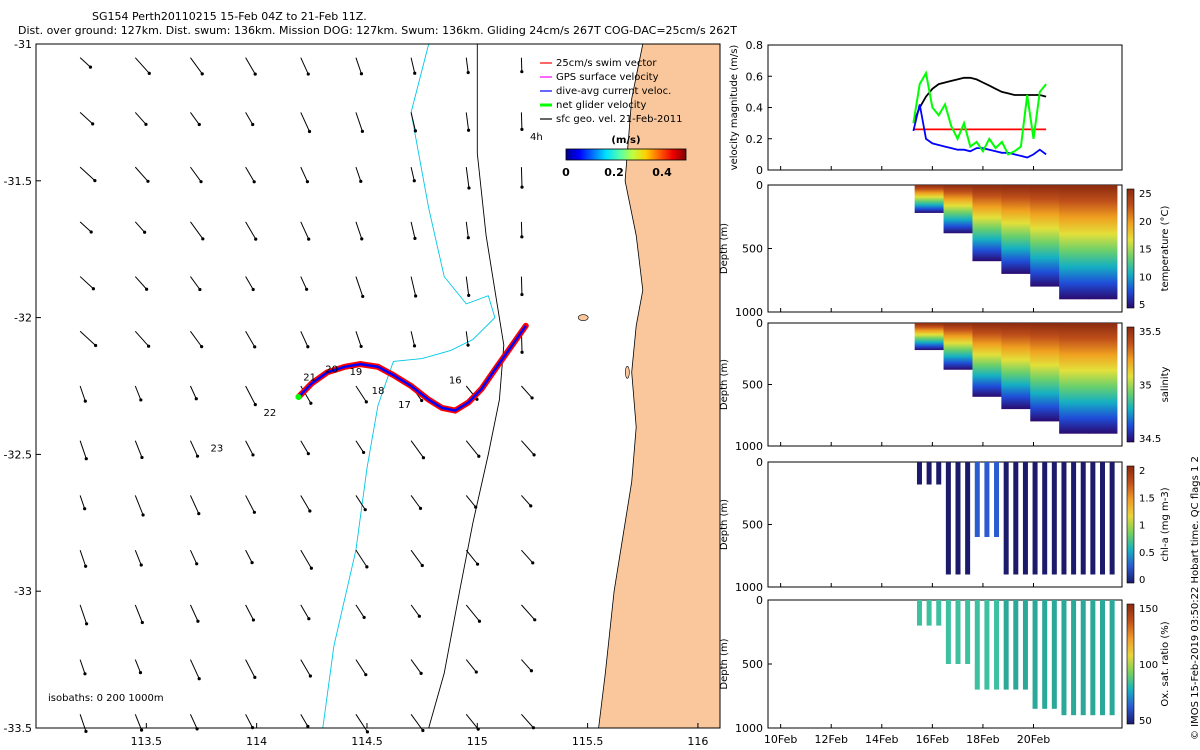 This screenshot has height=750, width=1200. What do you see at coordinates (659, 386) in the screenshot?
I see `land-mass` at bounding box center [659, 386].